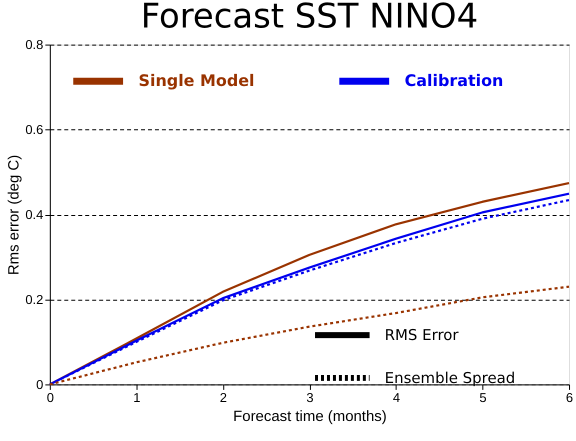 The width and height of the screenshot is (576, 441). Describe the element at coordinates (310, 416) in the screenshot. I see `x-axis-title: Forecast time (months)` at that location.